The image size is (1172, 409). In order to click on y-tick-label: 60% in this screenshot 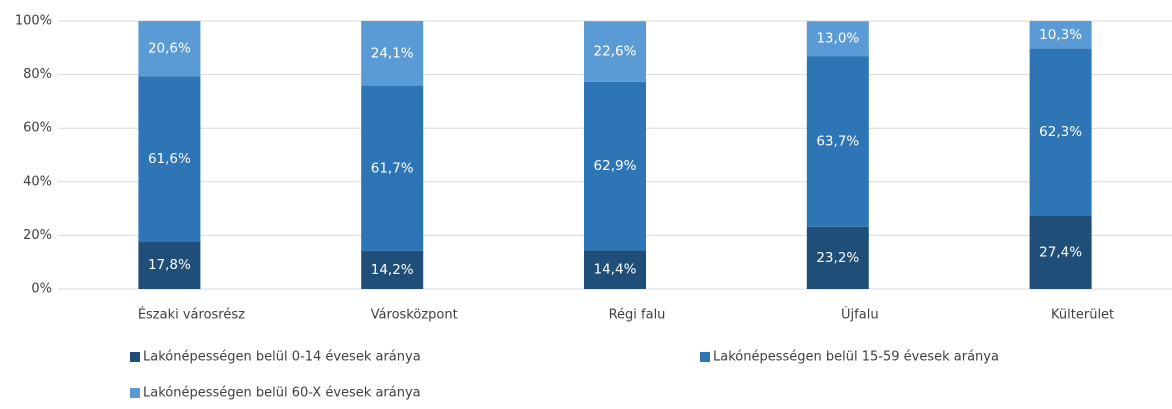, I will do `click(37, 128)`.